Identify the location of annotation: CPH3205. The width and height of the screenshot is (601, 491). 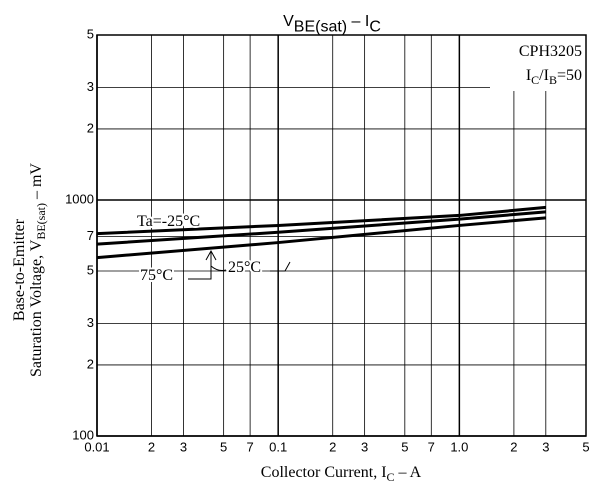
(550, 51).